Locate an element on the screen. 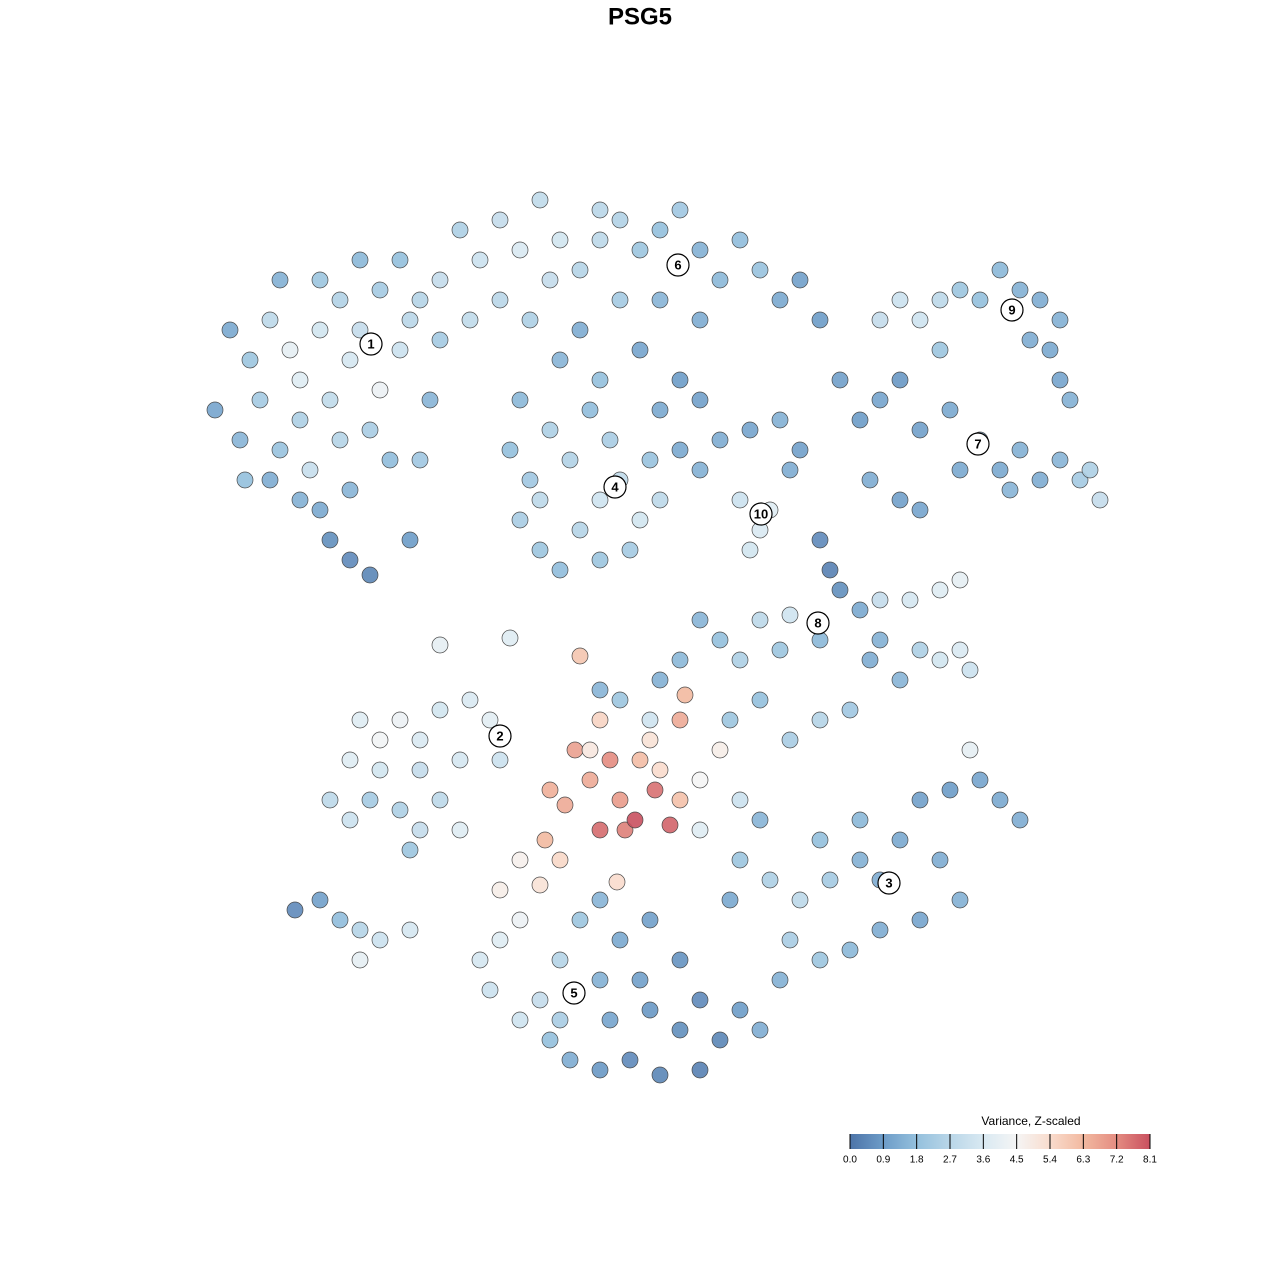 This screenshot has width=1280, height=1280. cluster-label: 2 is located at coordinates (499, 735).